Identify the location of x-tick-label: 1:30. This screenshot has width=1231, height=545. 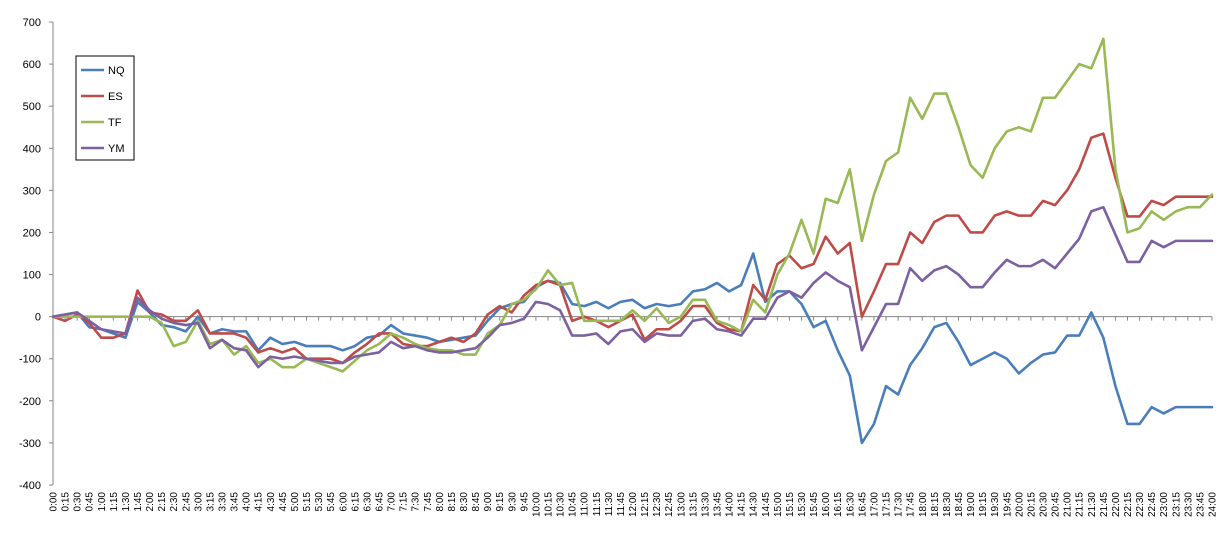
(126, 502).